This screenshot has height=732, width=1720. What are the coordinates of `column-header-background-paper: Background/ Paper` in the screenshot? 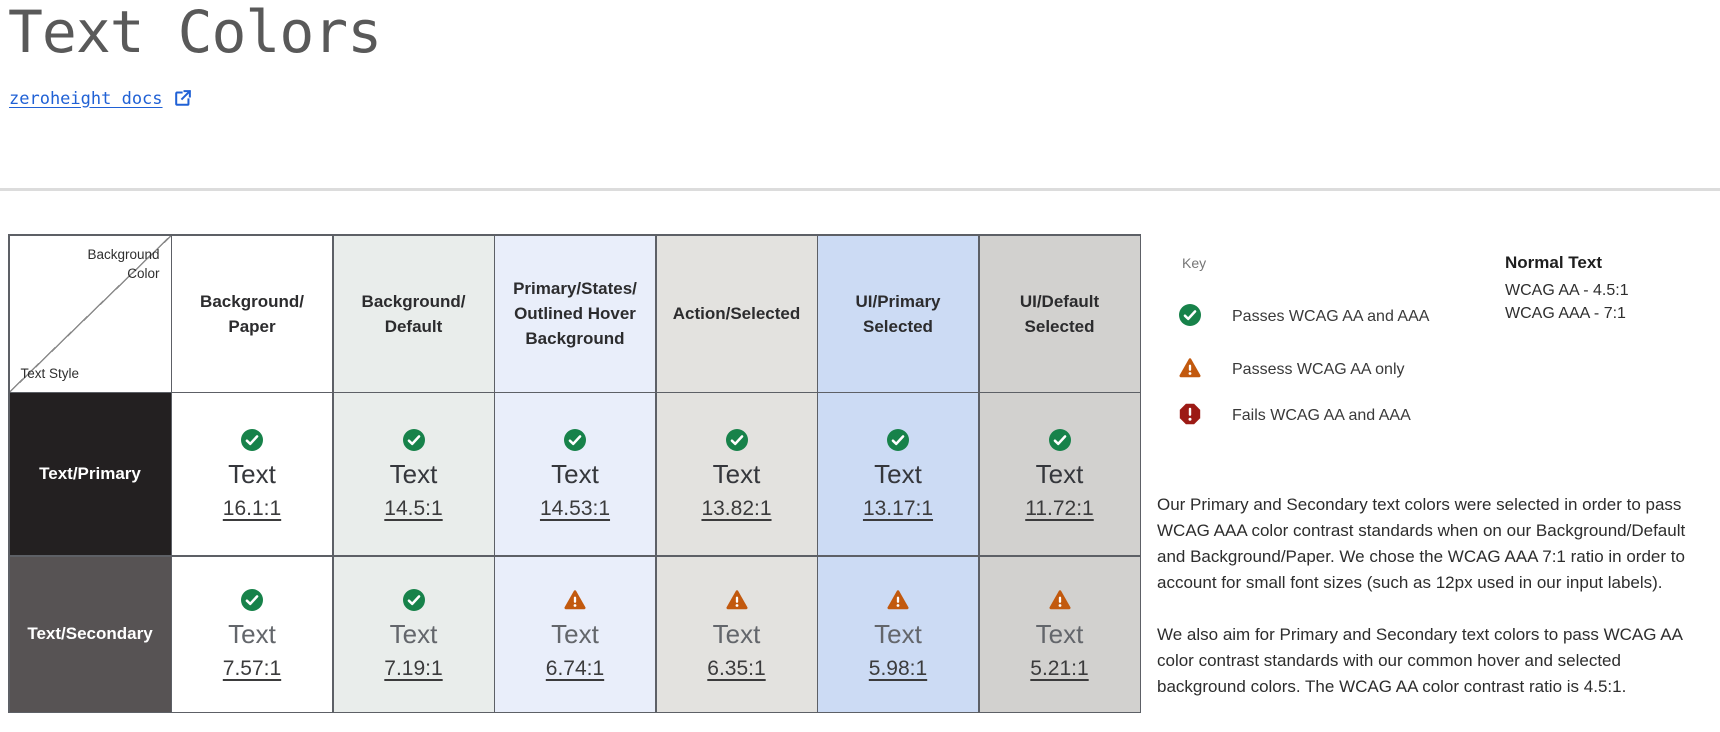 It's located at (252, 313).